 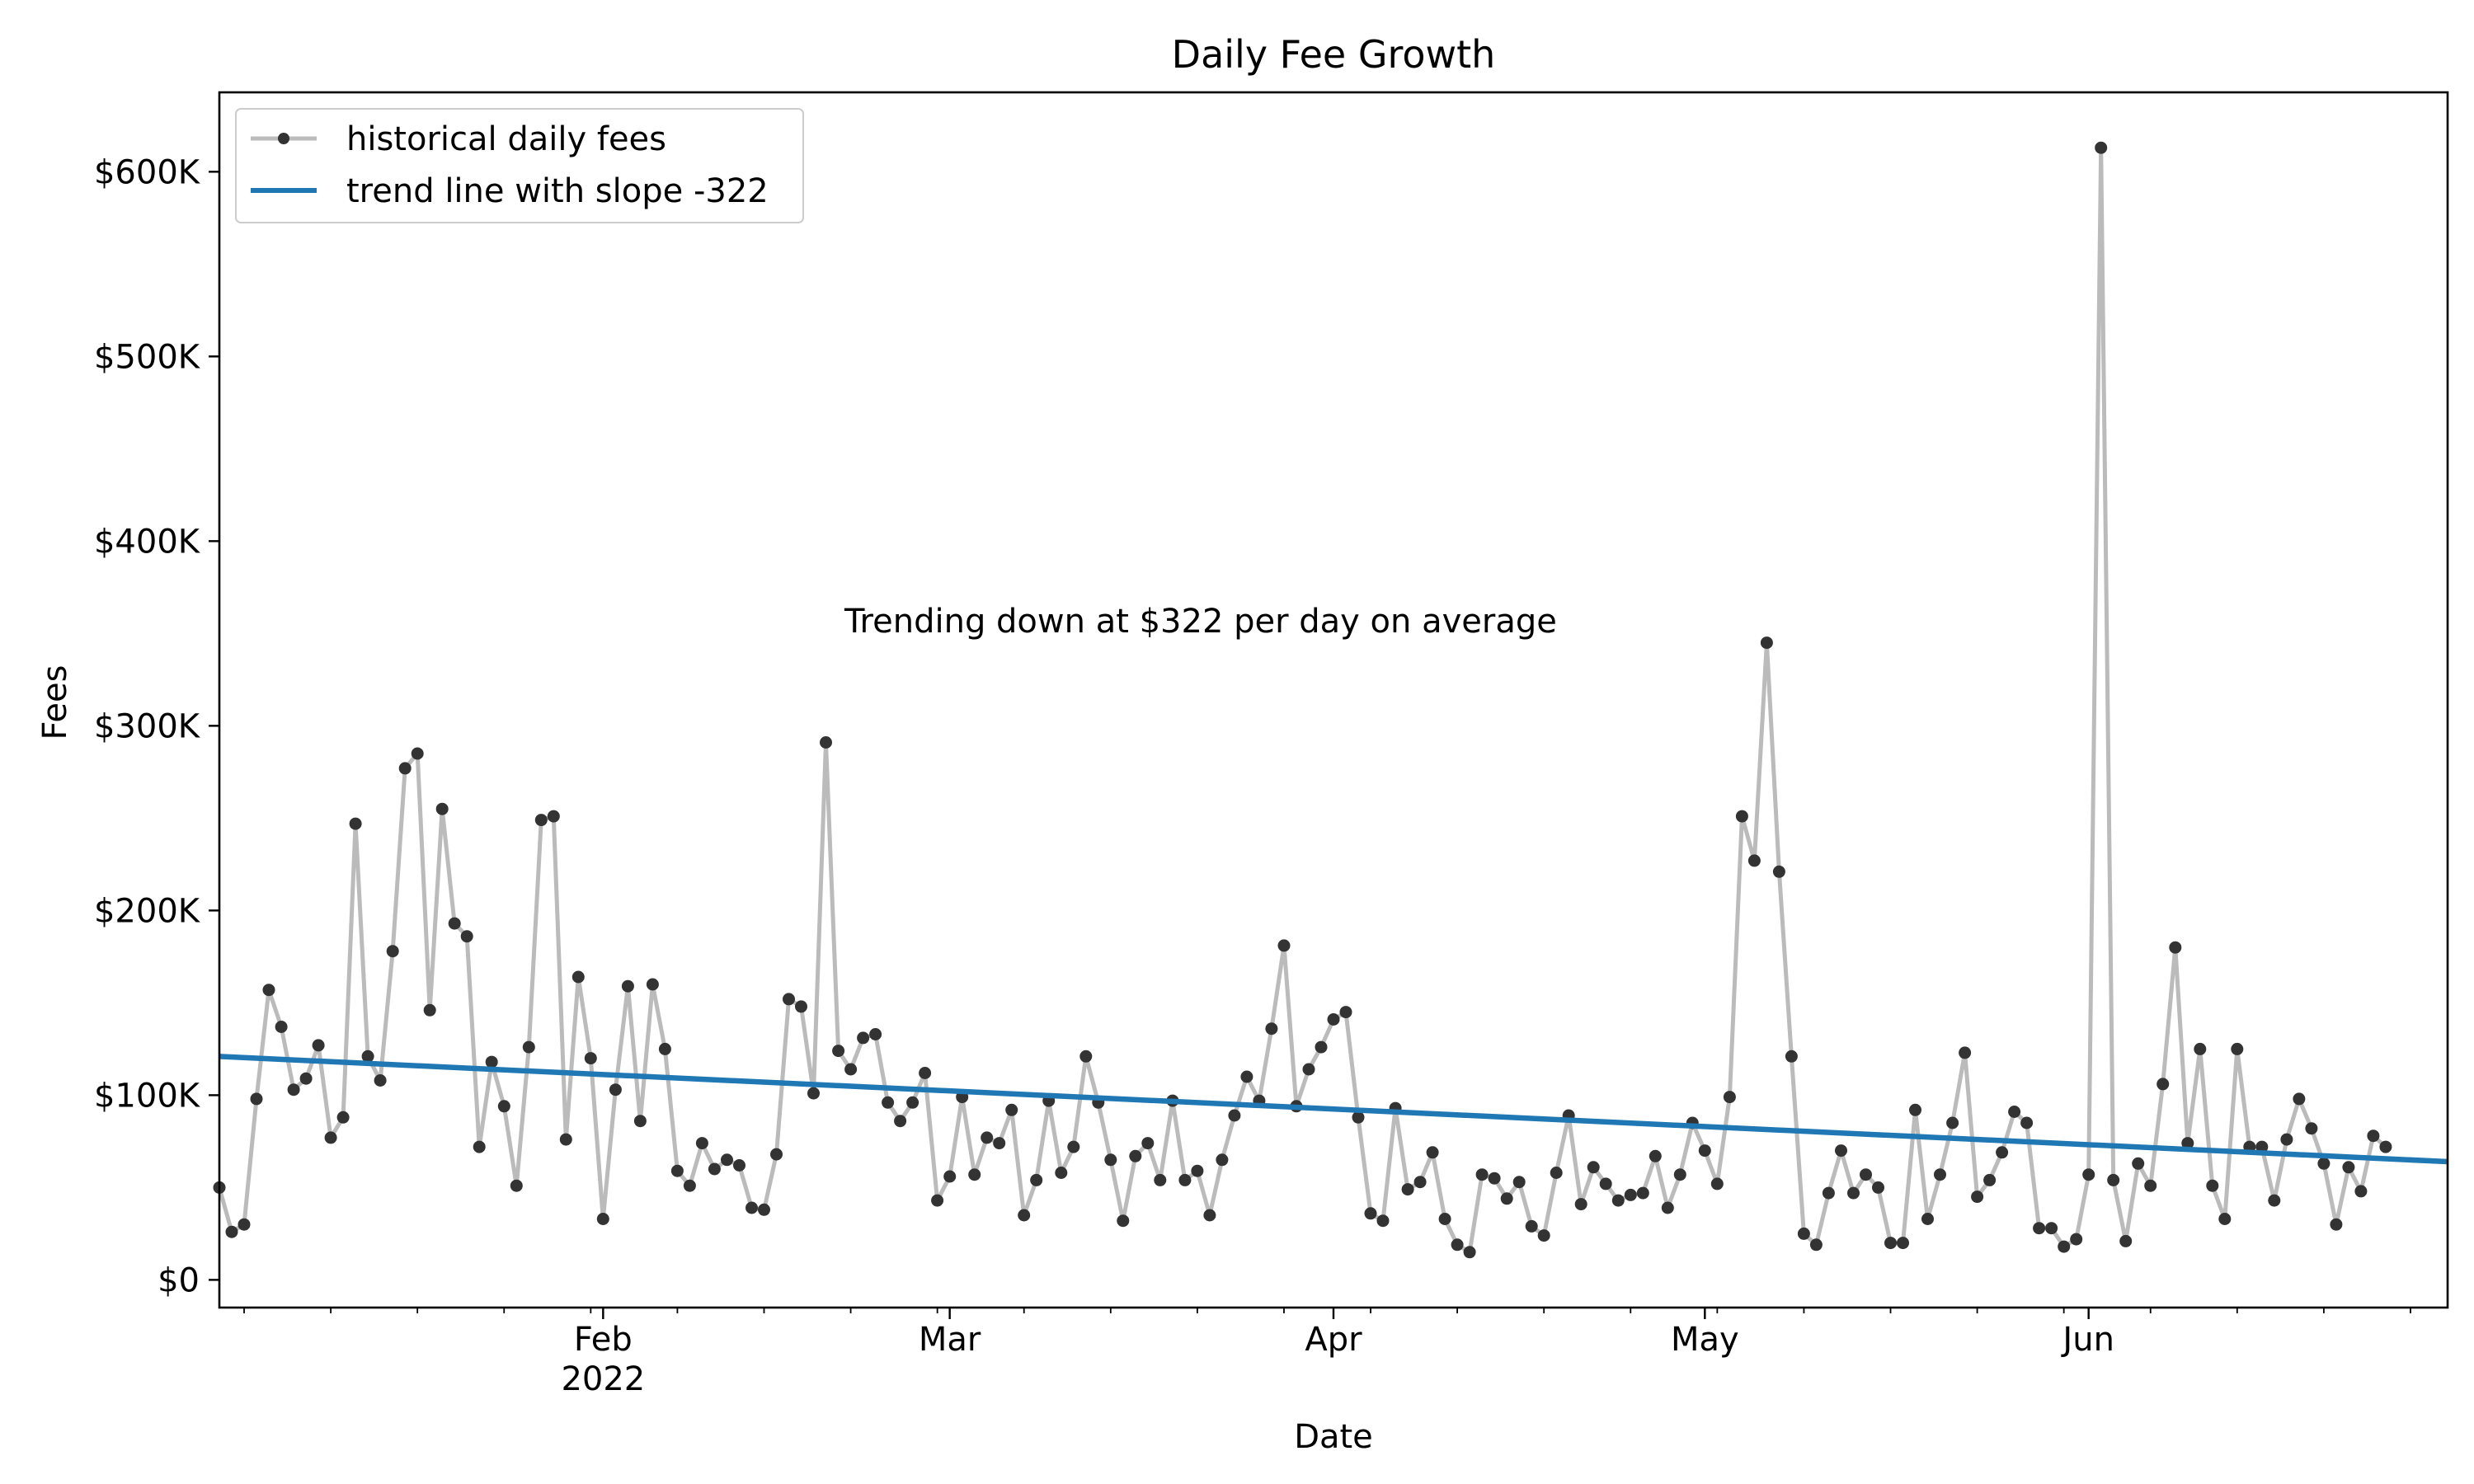 I want to click on trend-line, so click(x=1333, y=1109).